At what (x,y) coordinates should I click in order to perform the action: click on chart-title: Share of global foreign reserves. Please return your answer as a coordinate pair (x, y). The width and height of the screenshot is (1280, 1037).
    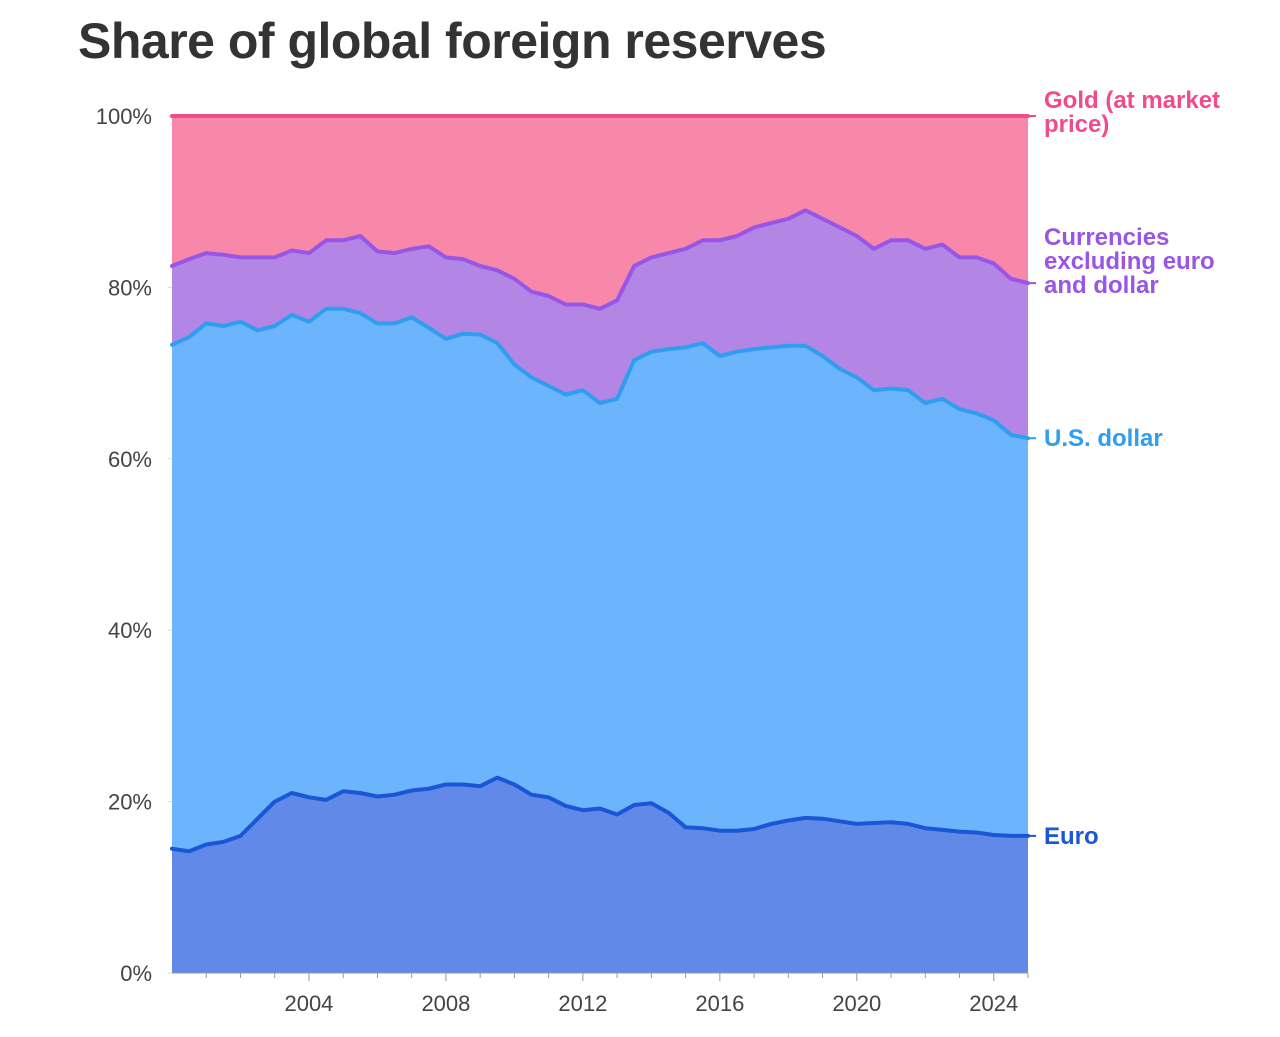
    Looking at the image, I should click on (452, 41).